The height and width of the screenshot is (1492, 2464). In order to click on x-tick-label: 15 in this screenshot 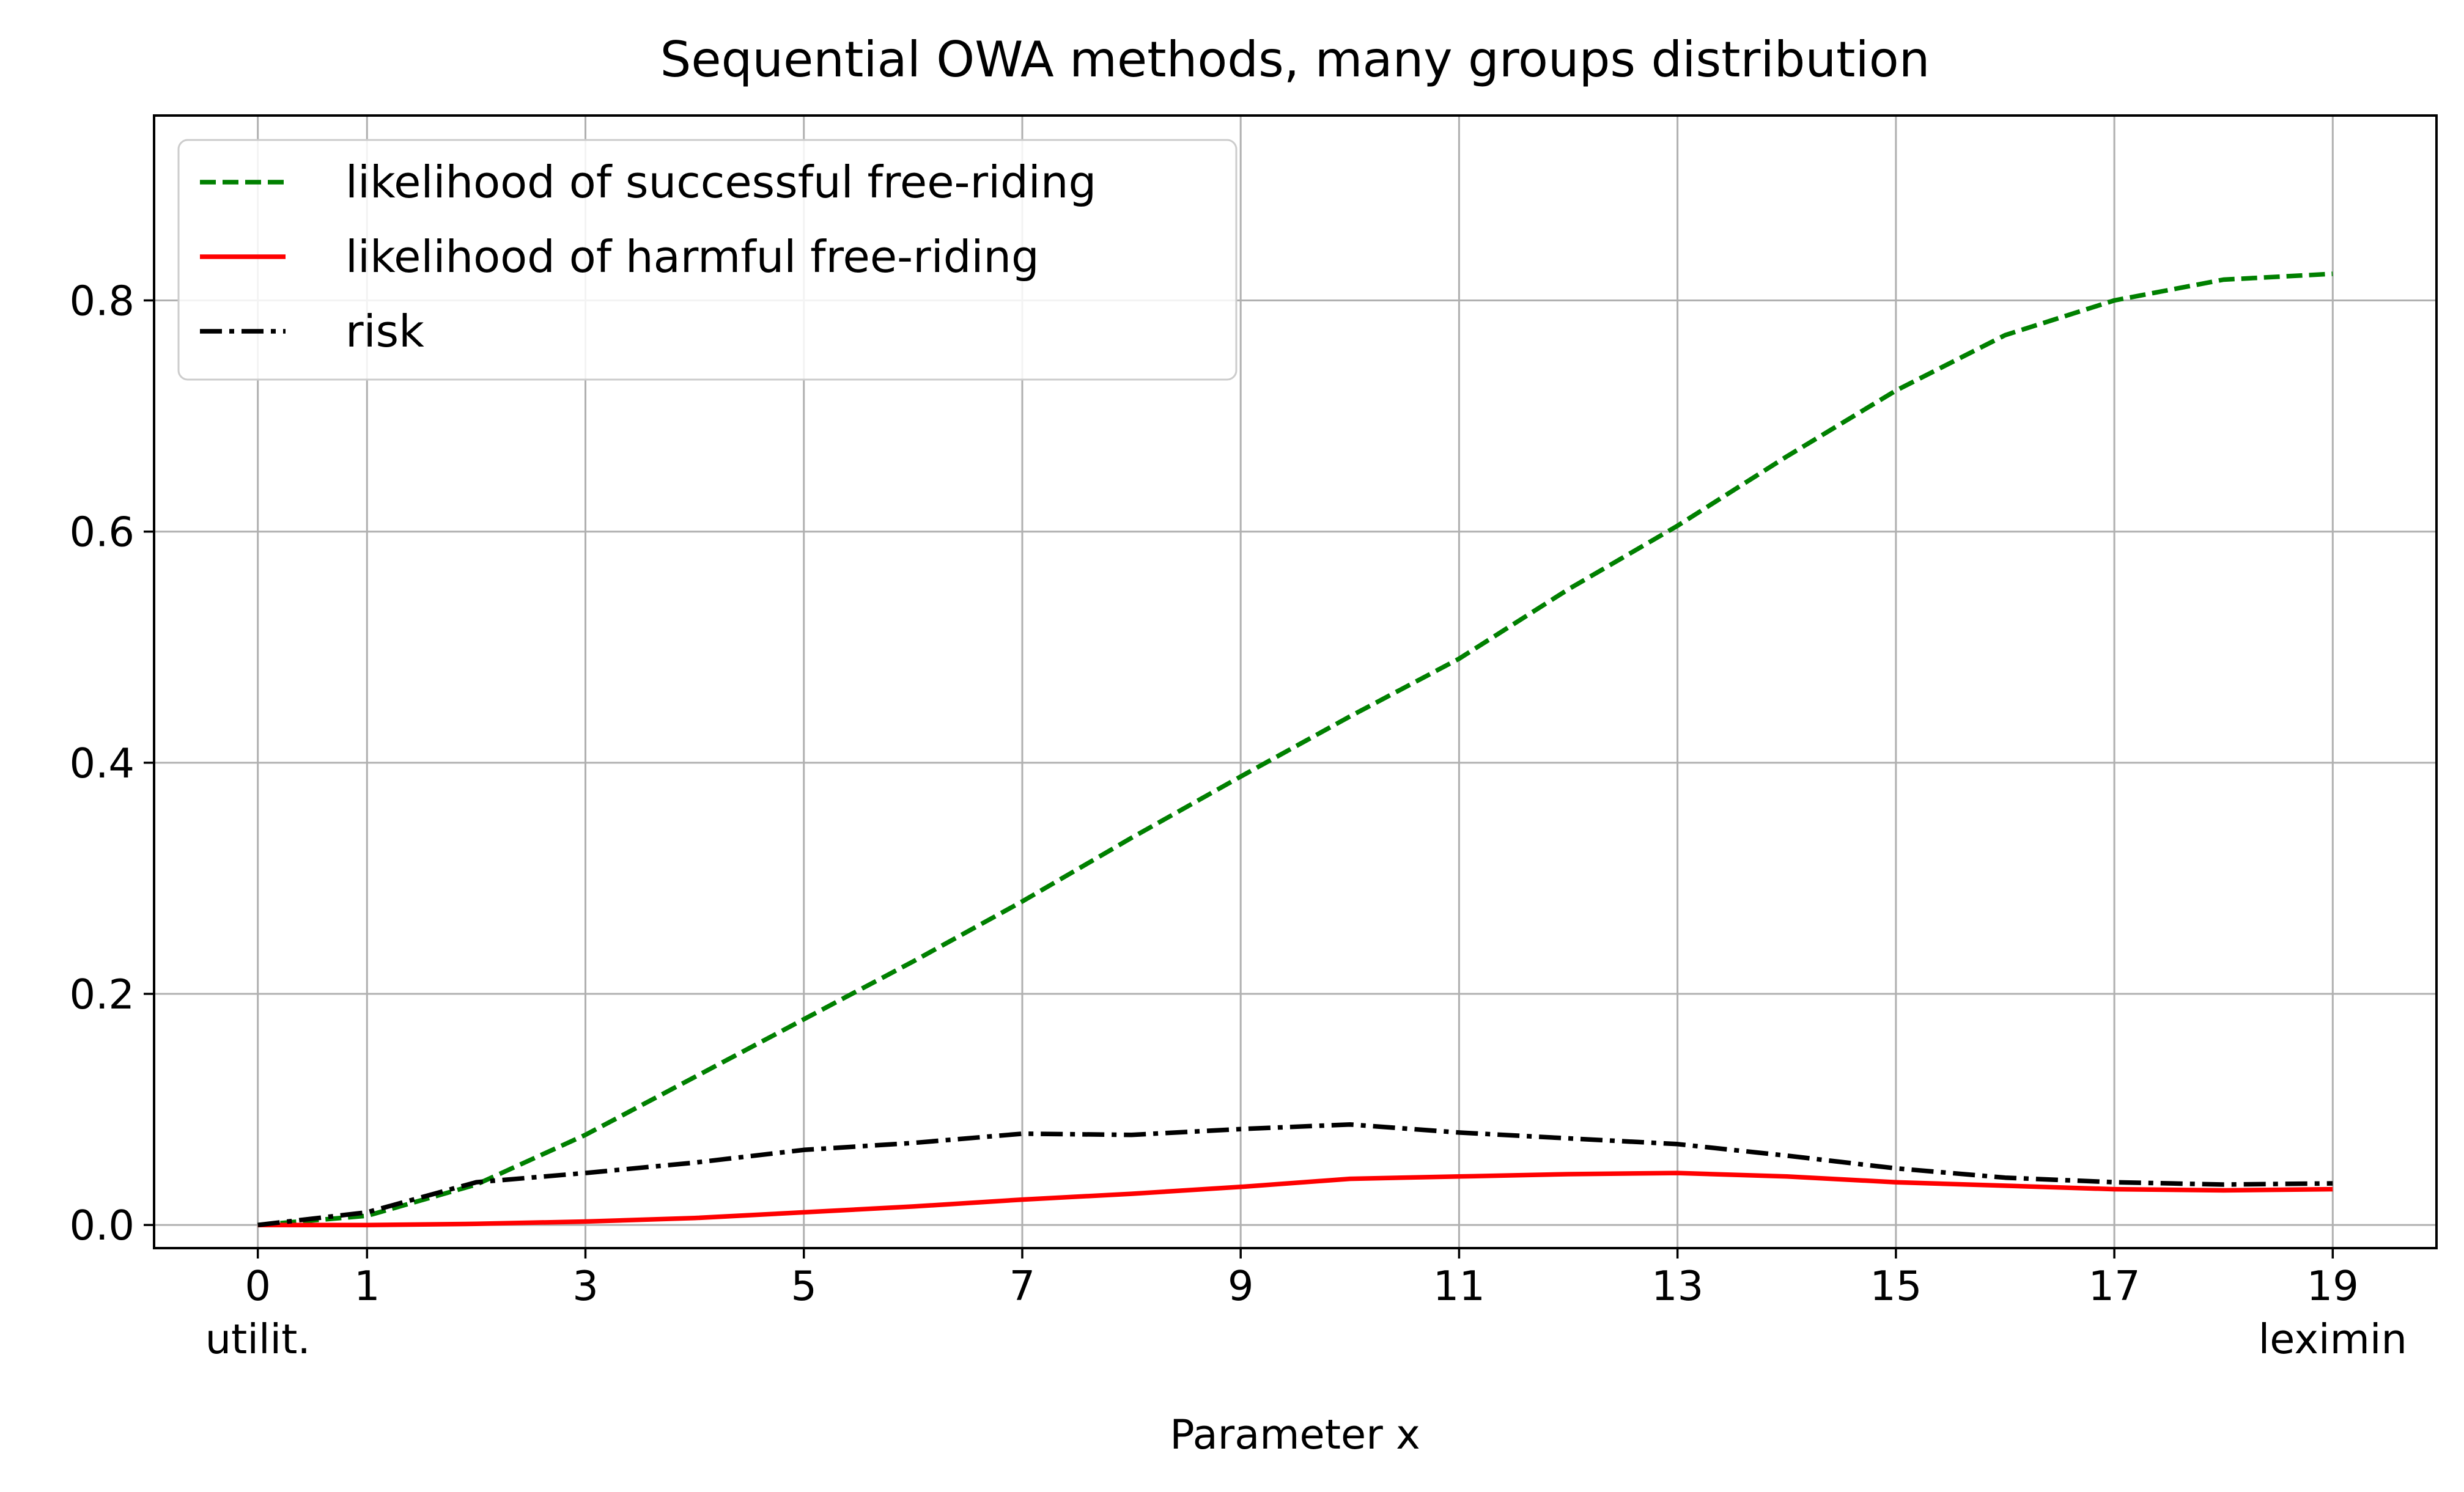, I will do `click(1896, 1286)`.